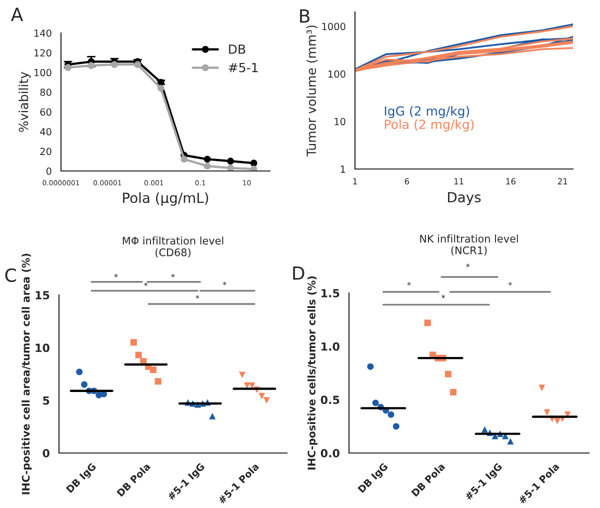 The height and width of the screenshot is (508, 600). What do you see at coordinates (243, 67) in the screenshot?
I see `legend-label: #5-1` at bounding box center [243, 67].